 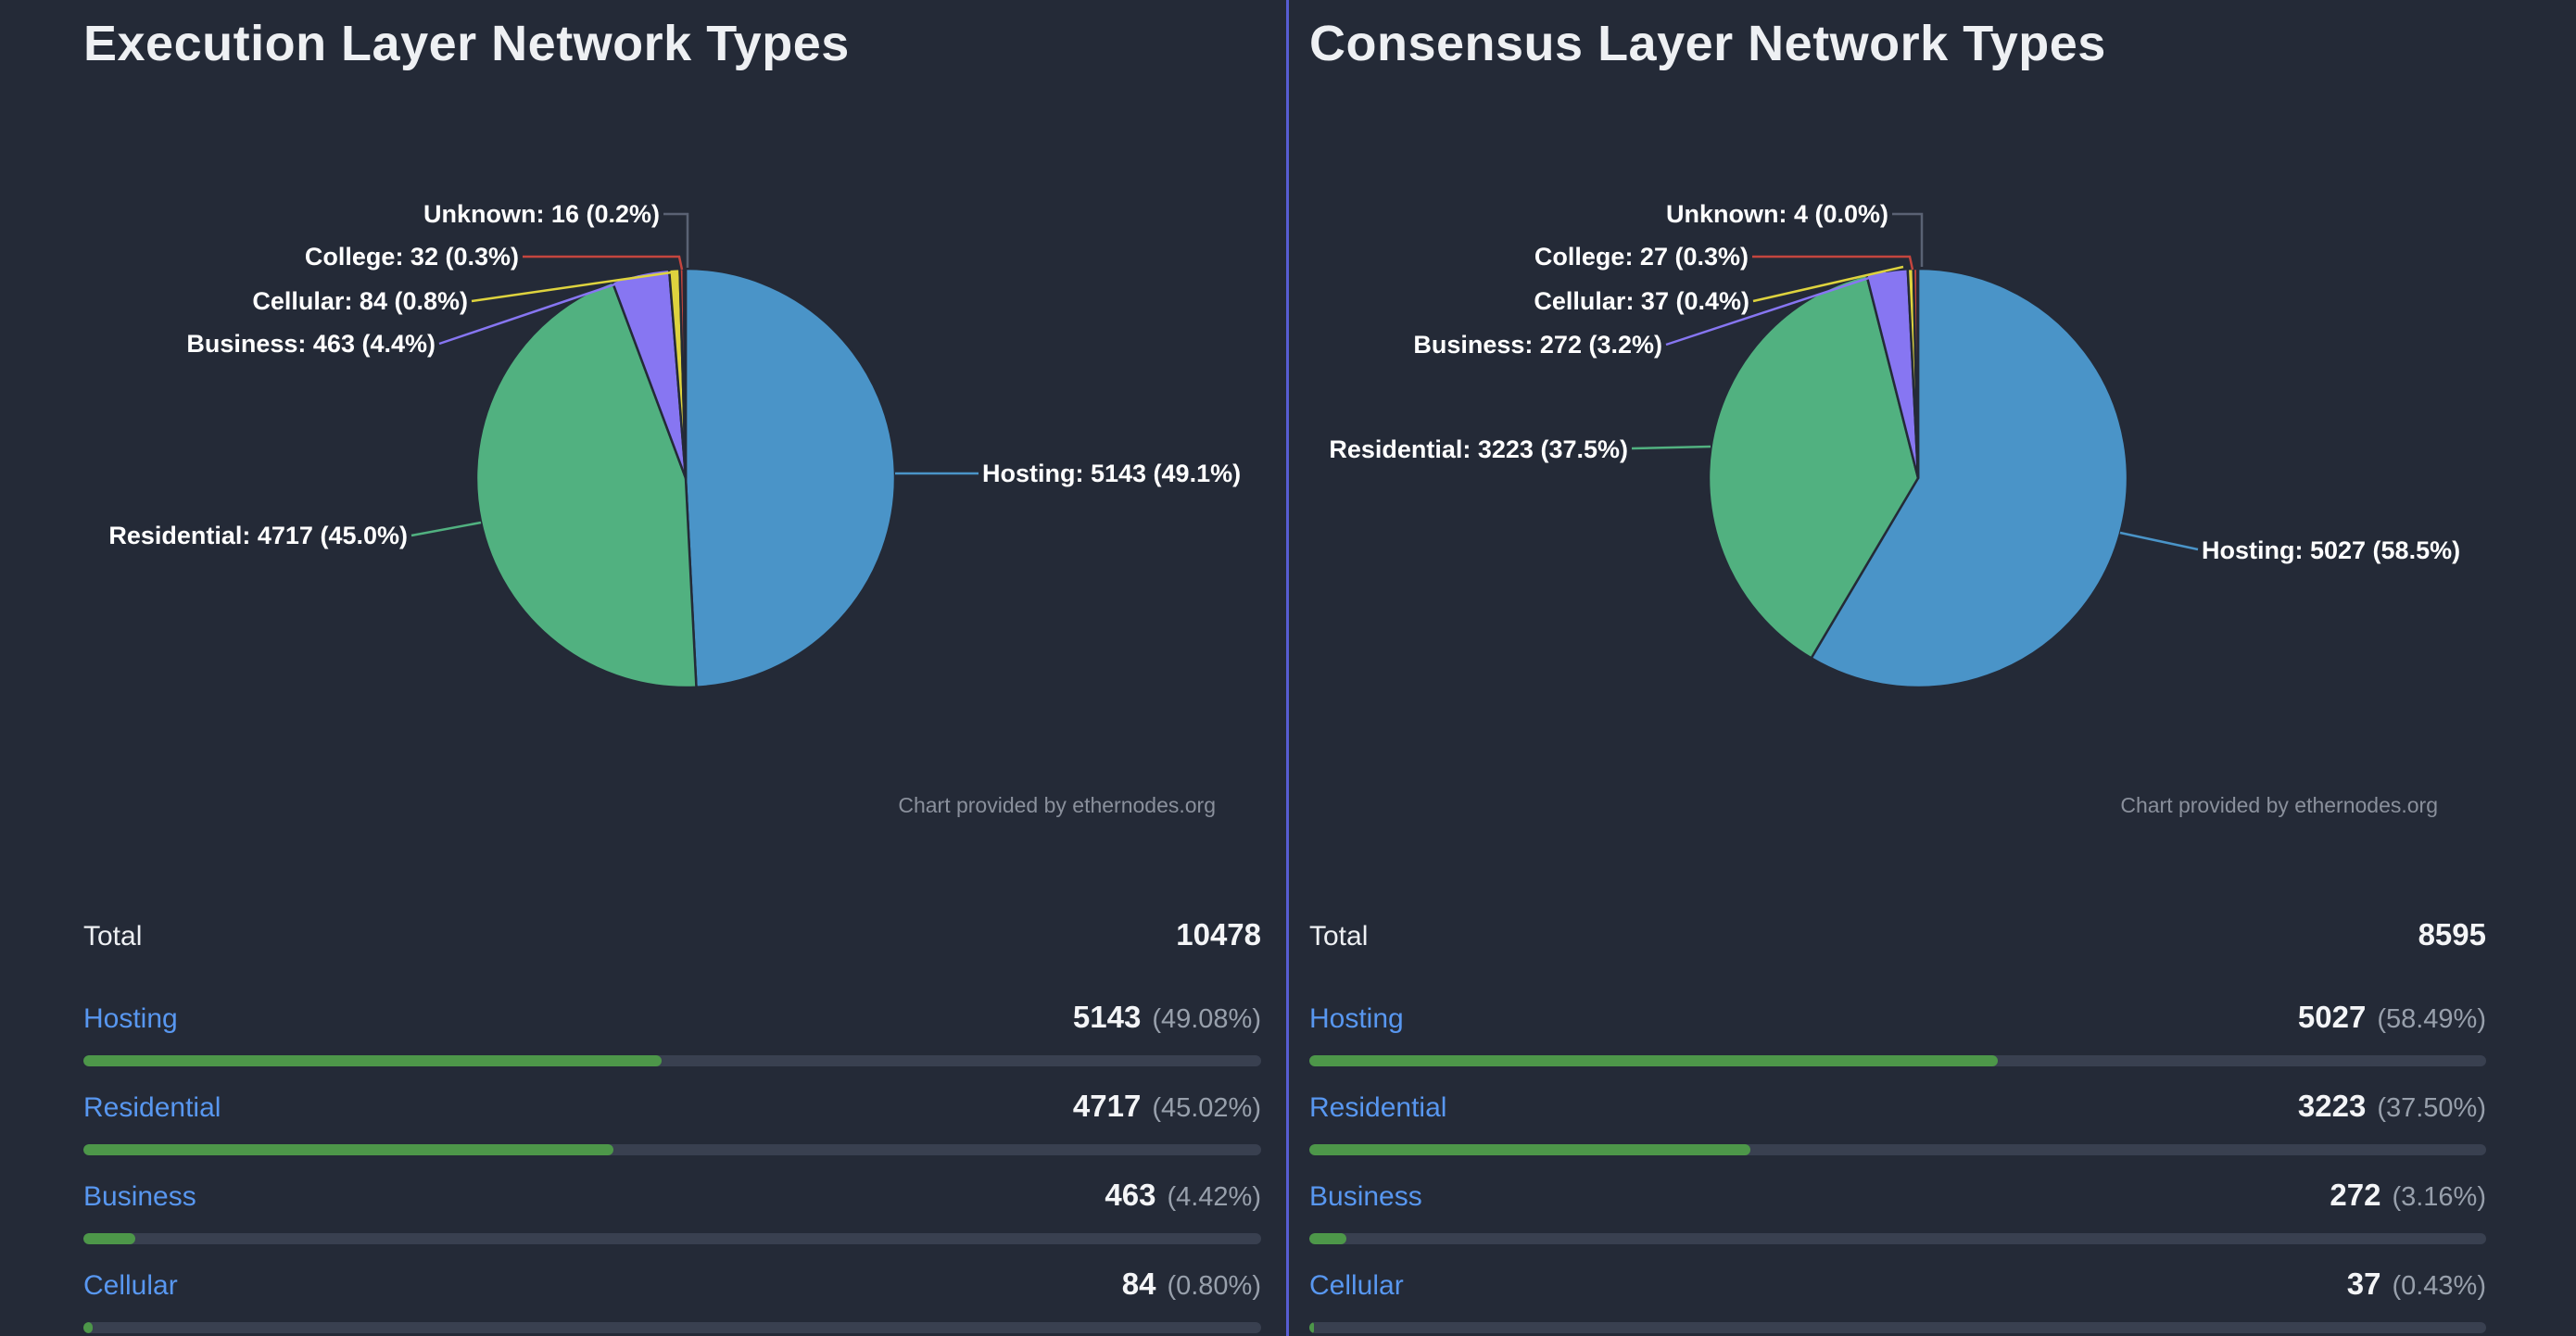 I want to click on consensus-panel-title: Consensus Layer Network Types, so click(x=1708, y=43).